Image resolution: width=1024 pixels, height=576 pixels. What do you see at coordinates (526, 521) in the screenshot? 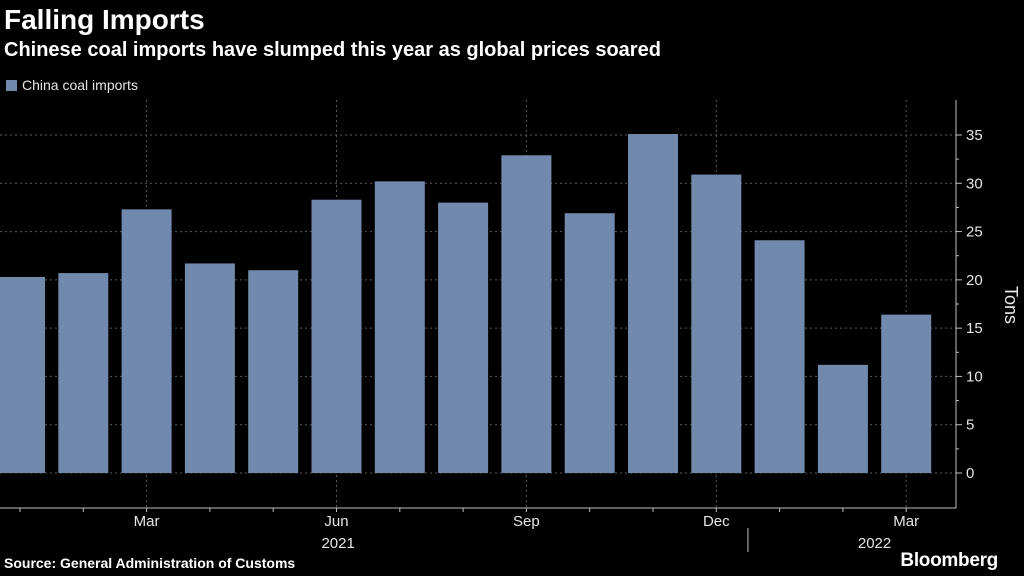
I see `x-tick-label: Sep` at bounding box center [526, 521].